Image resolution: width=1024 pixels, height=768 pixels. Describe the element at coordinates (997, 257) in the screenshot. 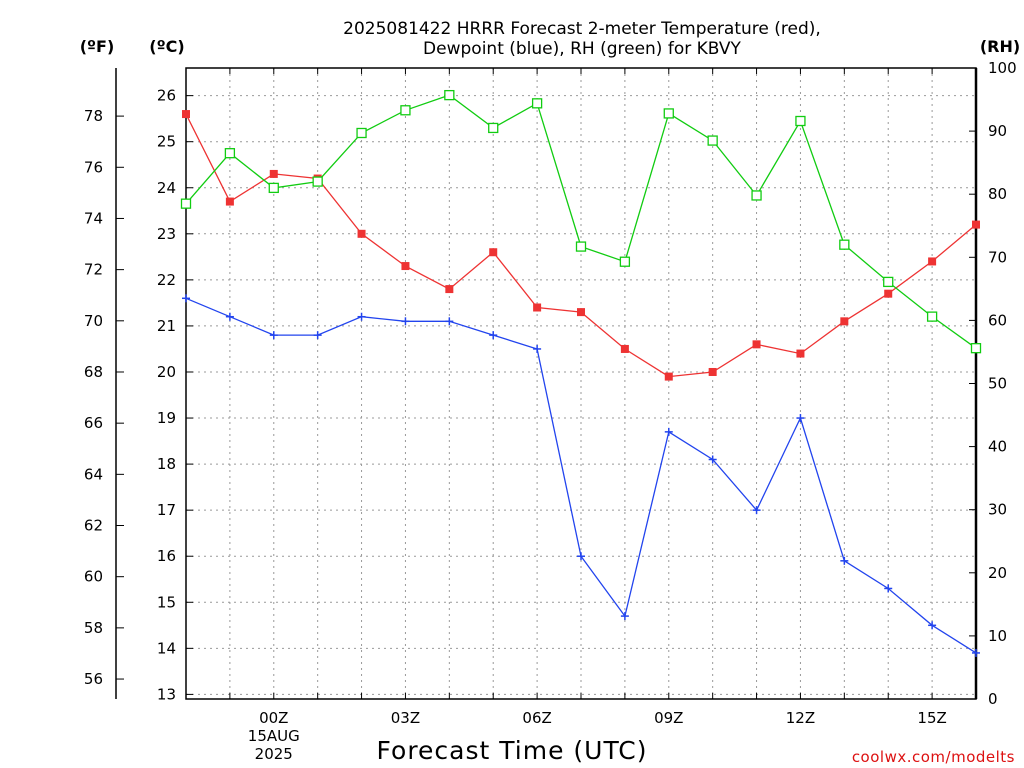

I see `rh-tick-label: 70` at that location.